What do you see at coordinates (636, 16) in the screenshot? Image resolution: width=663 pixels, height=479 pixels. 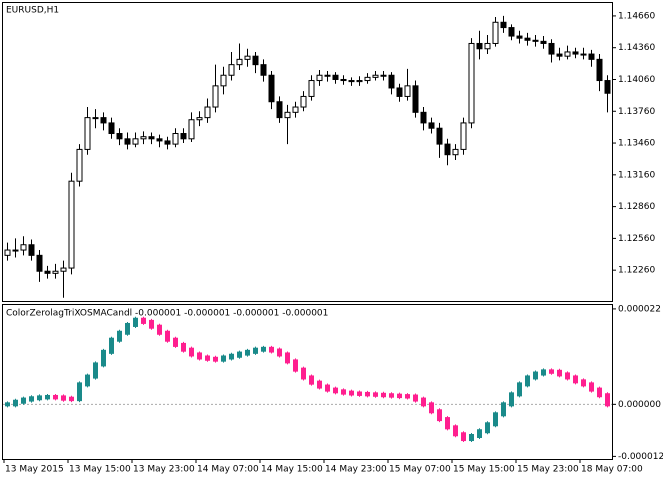 I see `y-tick-label: 1.14660` at bounding box center [636, 16].